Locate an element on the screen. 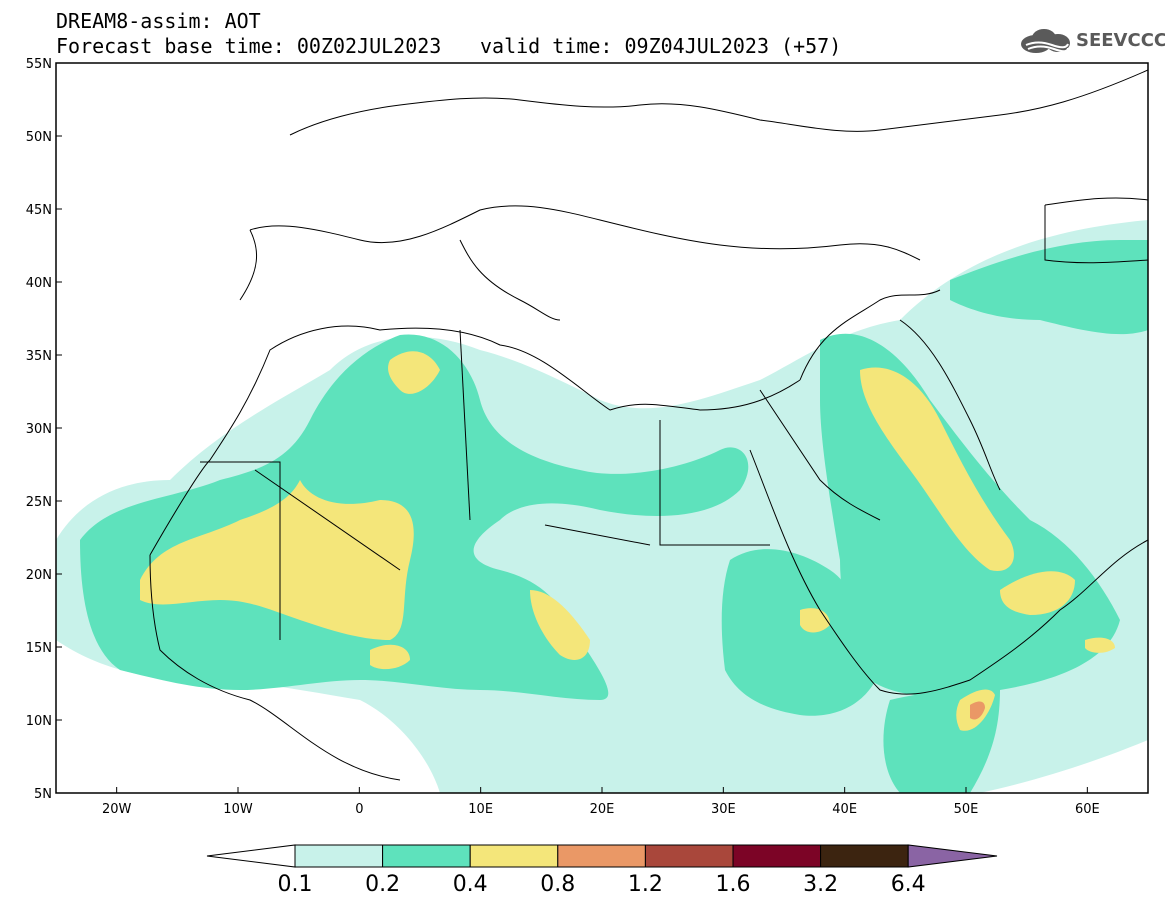  latitude-axis: 55N 50N 45N 40N 35N 30N 25N 20N 15N 10N 5N is located at coordinates (44, 429).